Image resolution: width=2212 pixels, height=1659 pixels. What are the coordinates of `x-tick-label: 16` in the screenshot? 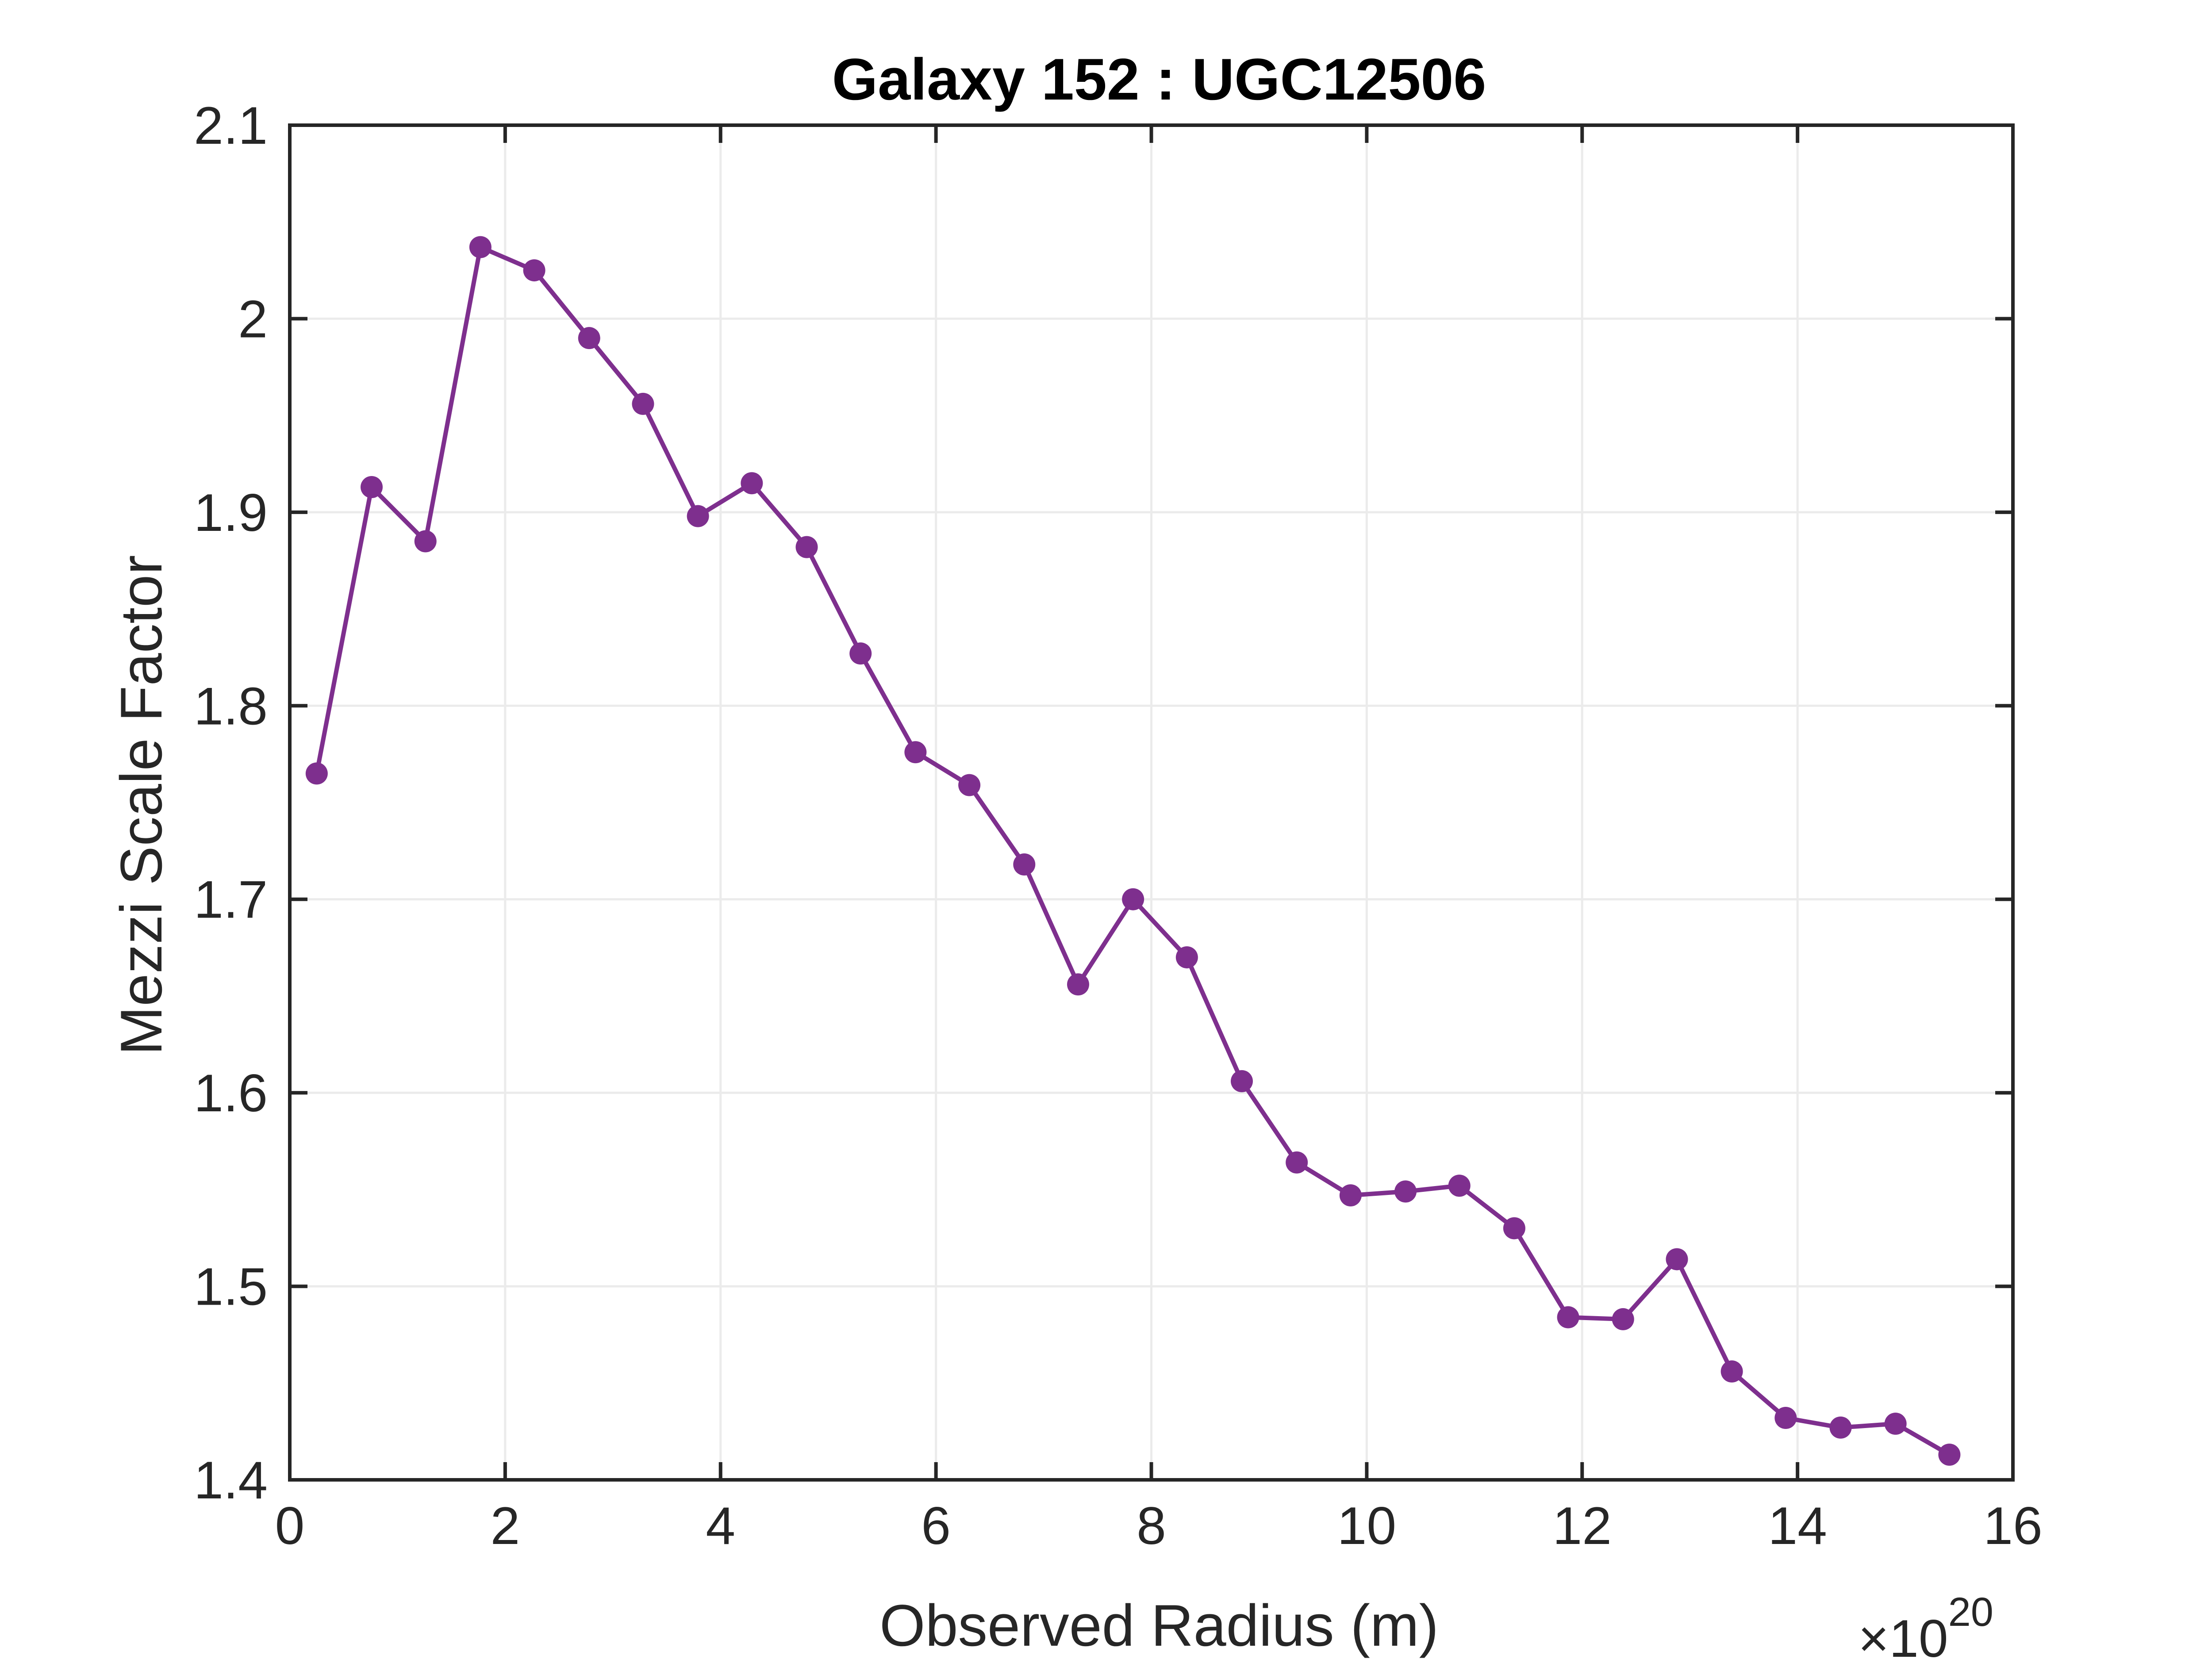 It's located at (2013, 1526).